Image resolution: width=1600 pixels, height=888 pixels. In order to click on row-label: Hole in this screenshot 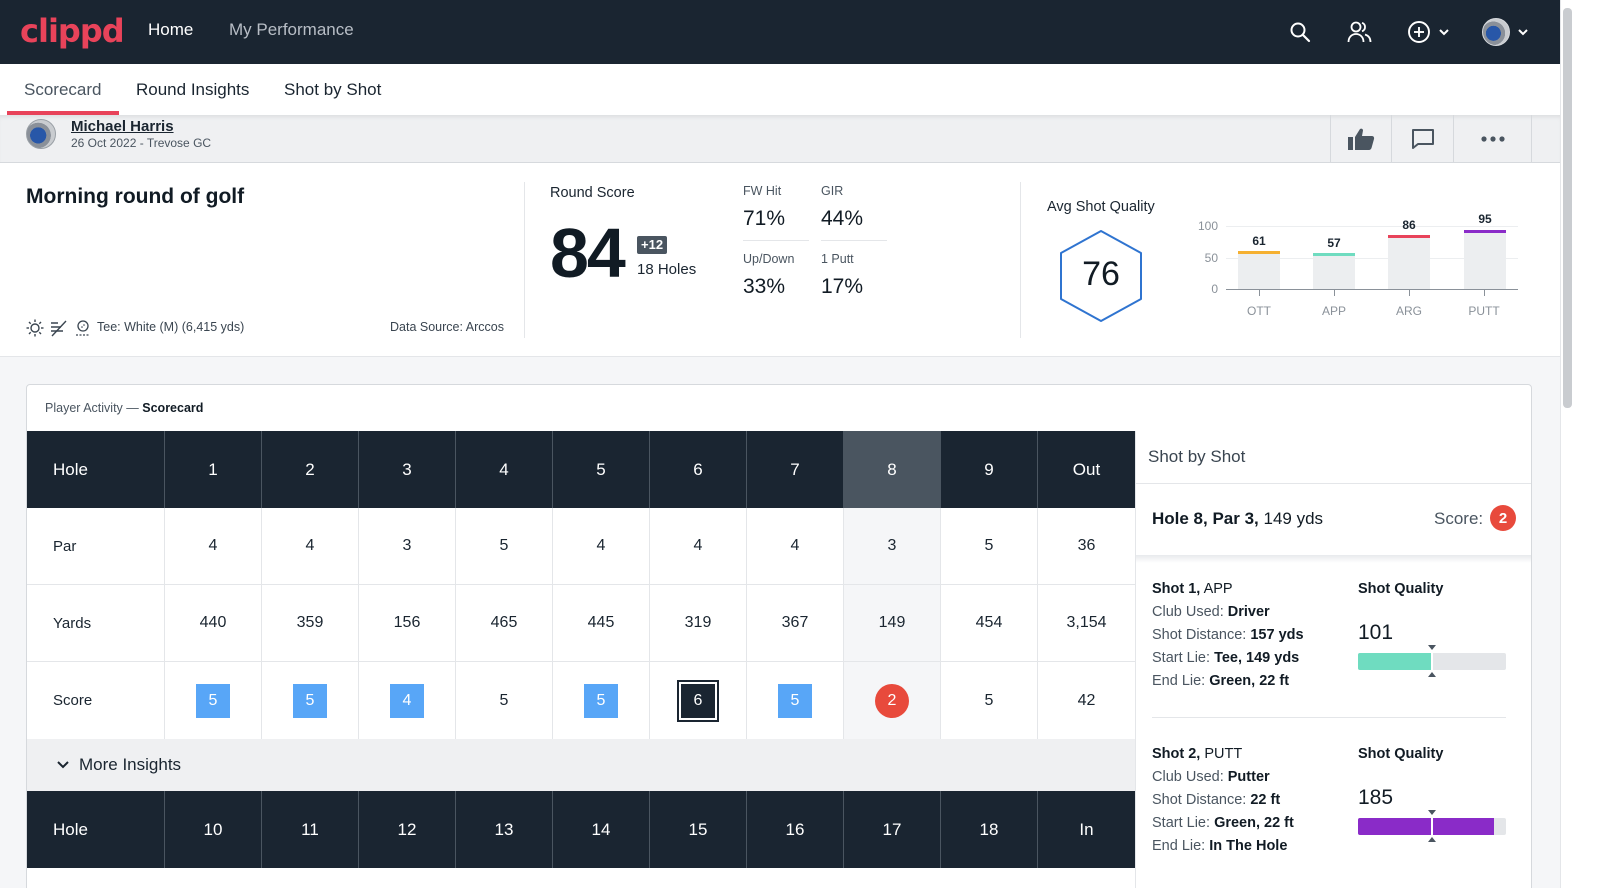, I will do `click(96, 469)`.